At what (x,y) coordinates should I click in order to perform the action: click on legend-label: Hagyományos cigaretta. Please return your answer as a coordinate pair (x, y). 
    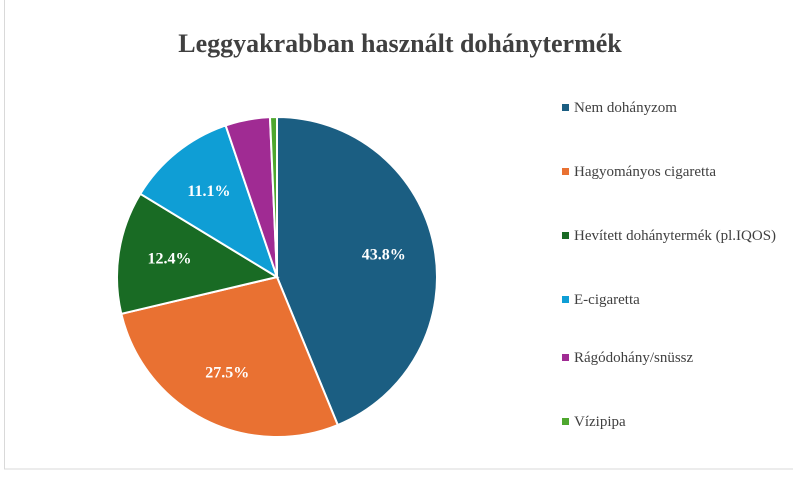
    Looking at the image, I should click on (645, 172).